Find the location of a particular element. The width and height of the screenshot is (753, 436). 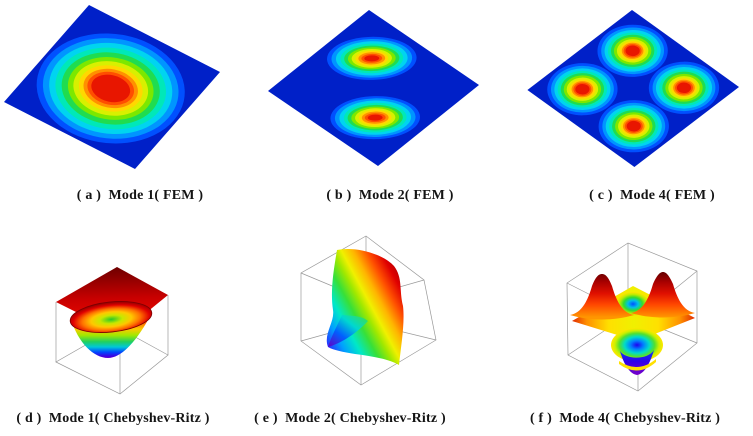

mode4-left-peak is located at coordinates (602, 297).